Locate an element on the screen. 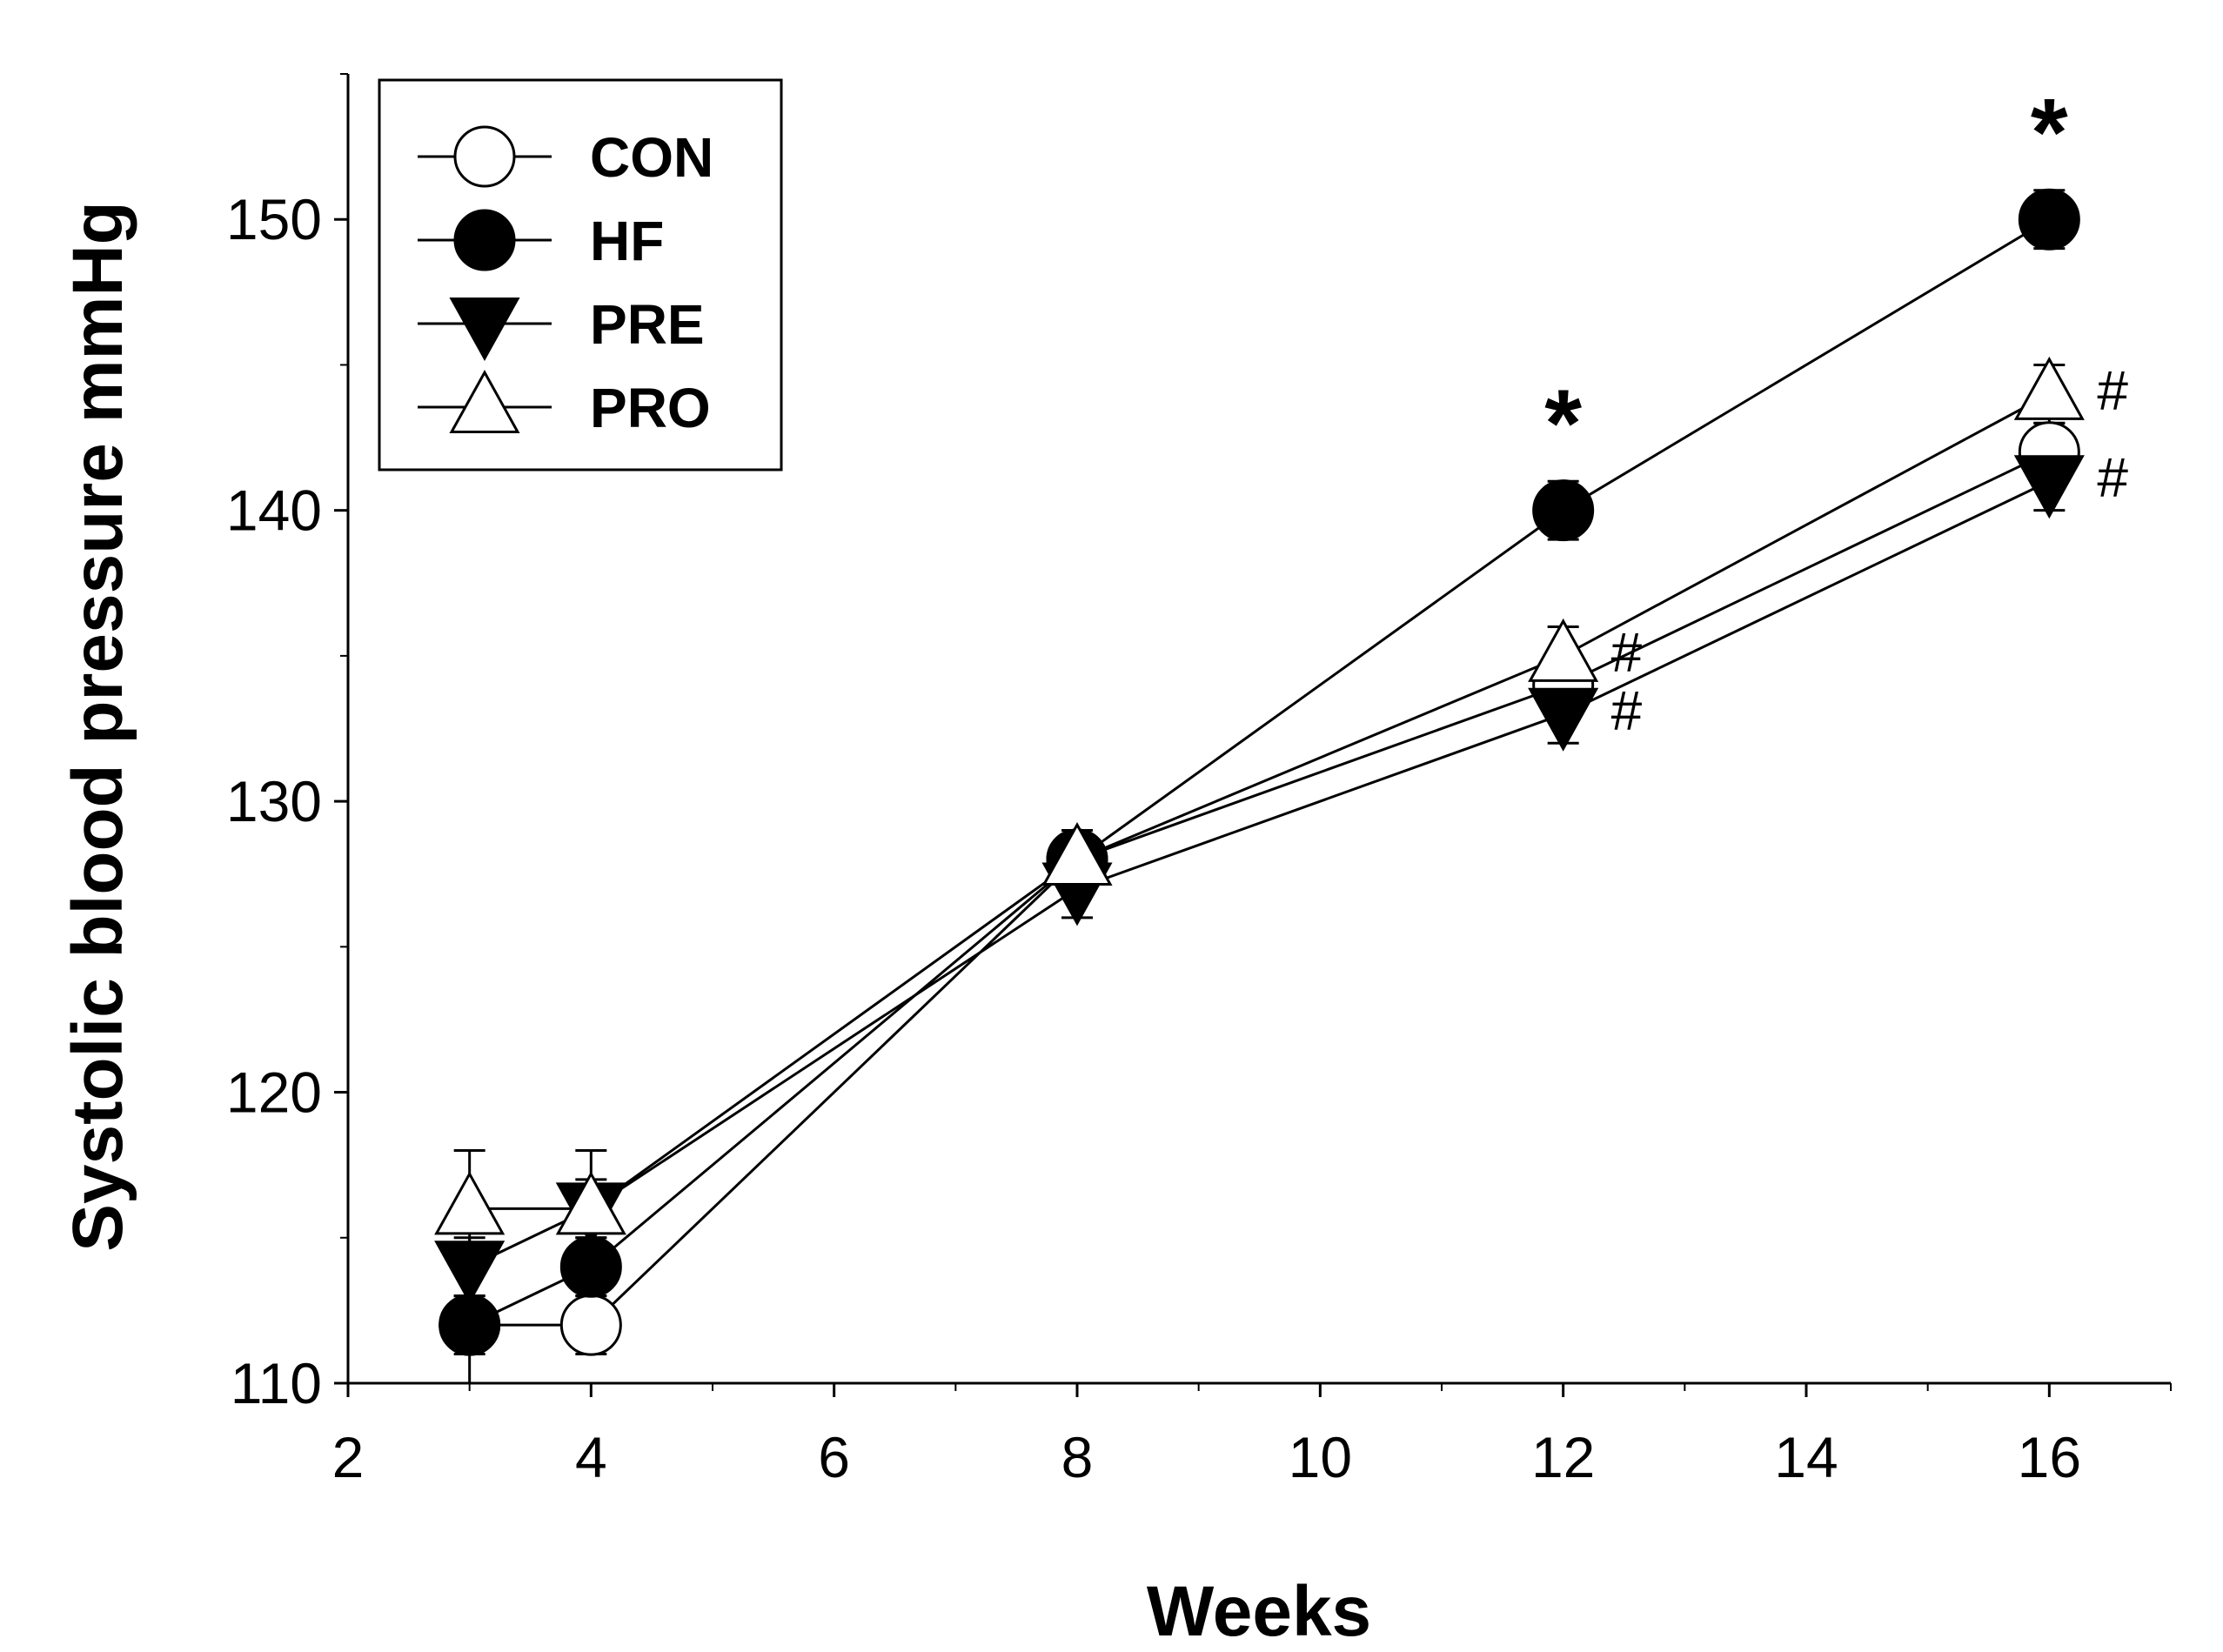 Image resolution: width=2223 pixels, height=1652 pixels. legend-box is located at coordinates (581, 275).